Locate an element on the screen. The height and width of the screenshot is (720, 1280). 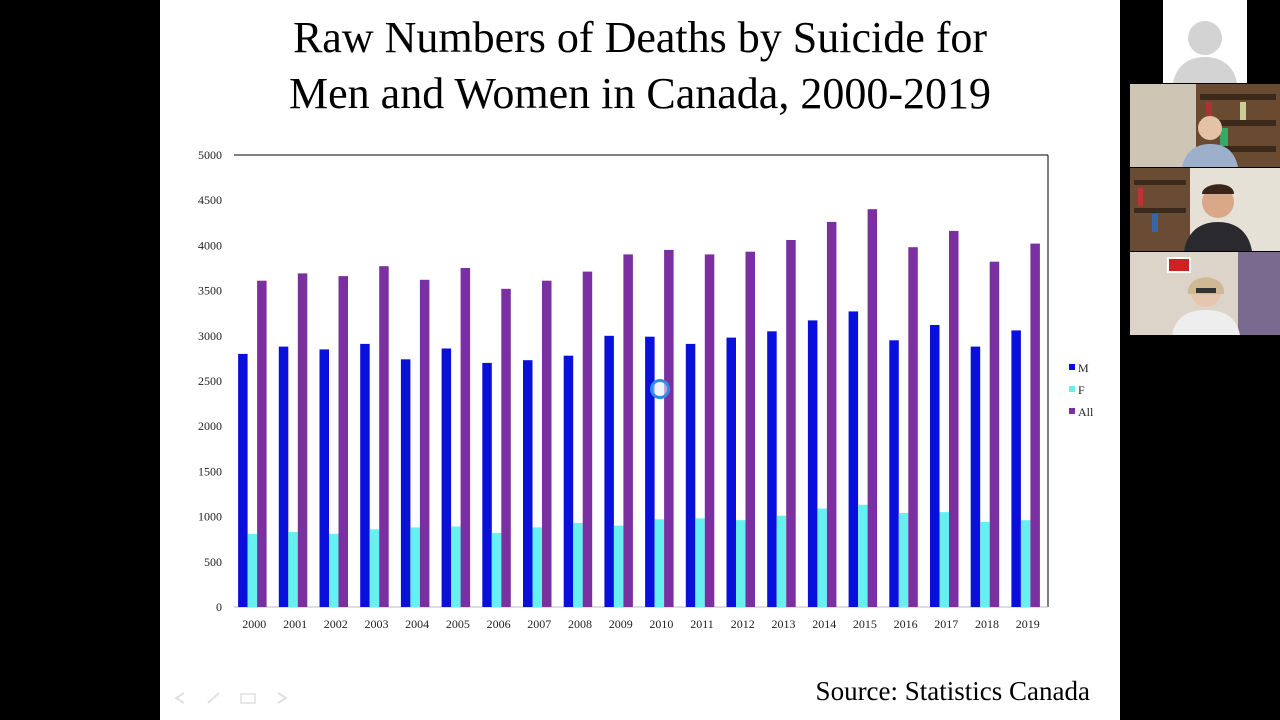
bar-all-2003 is located at coordinates (384, 436).